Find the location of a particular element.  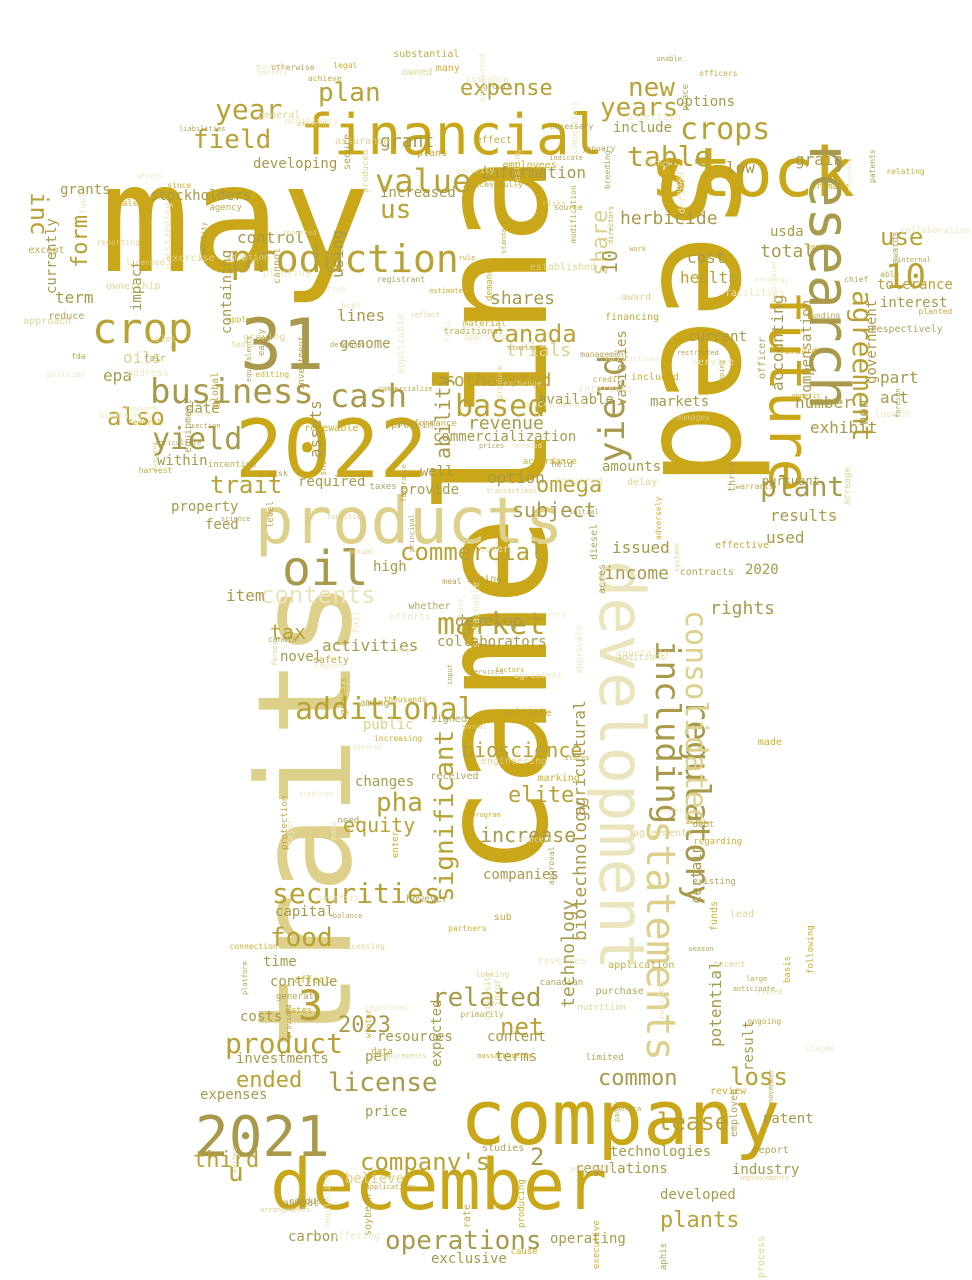

cloud-word-small: fuel is located at coordinates (83, 203).